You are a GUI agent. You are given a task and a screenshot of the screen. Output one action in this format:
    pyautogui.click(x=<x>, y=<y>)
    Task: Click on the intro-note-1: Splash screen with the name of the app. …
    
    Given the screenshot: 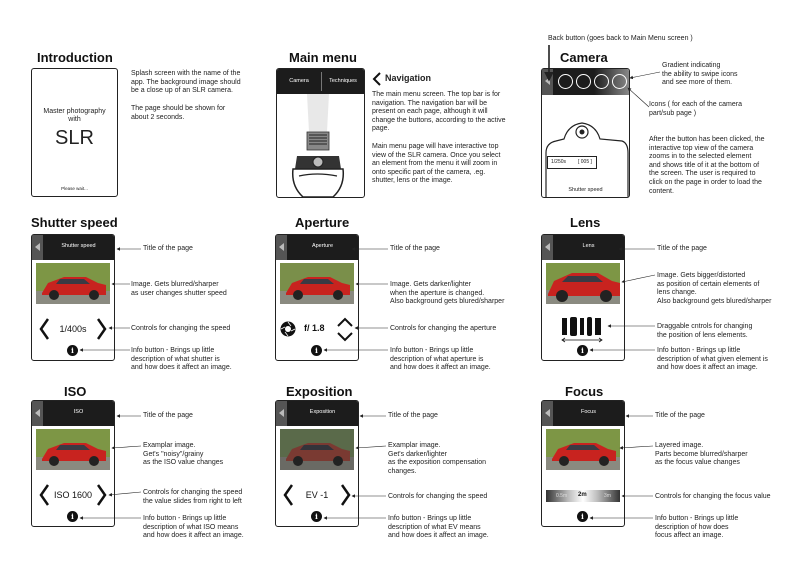 What is the action you would take?
    pyautogui.click(x=186, y=82)
    